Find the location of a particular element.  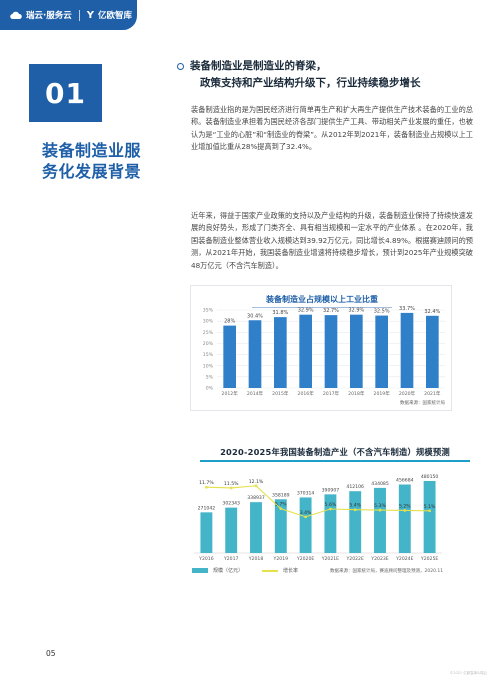

growth-value-label: 5.2% is located at coordinates (405, 506).